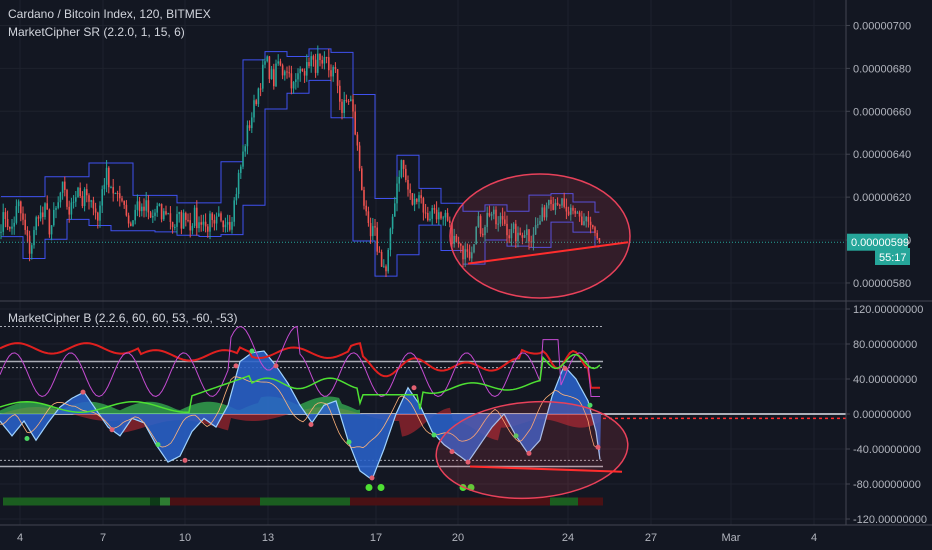 This screenshot has width=932, height=550. What do you see at coordinates (20, 538) in the screenshot?
I see `time-tick-label: 4` at bounding box center [20, 538].